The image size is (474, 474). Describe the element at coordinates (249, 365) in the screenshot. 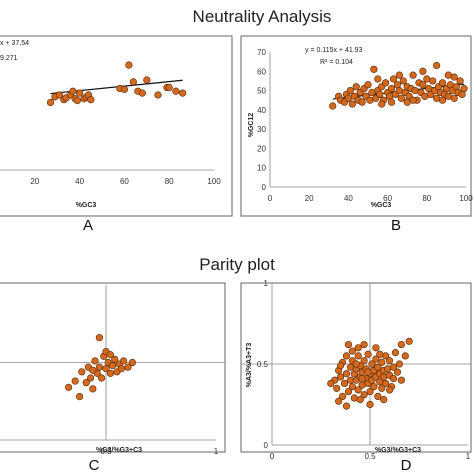

I see `y-axis-label: %A3/%A3+T3` at that location.